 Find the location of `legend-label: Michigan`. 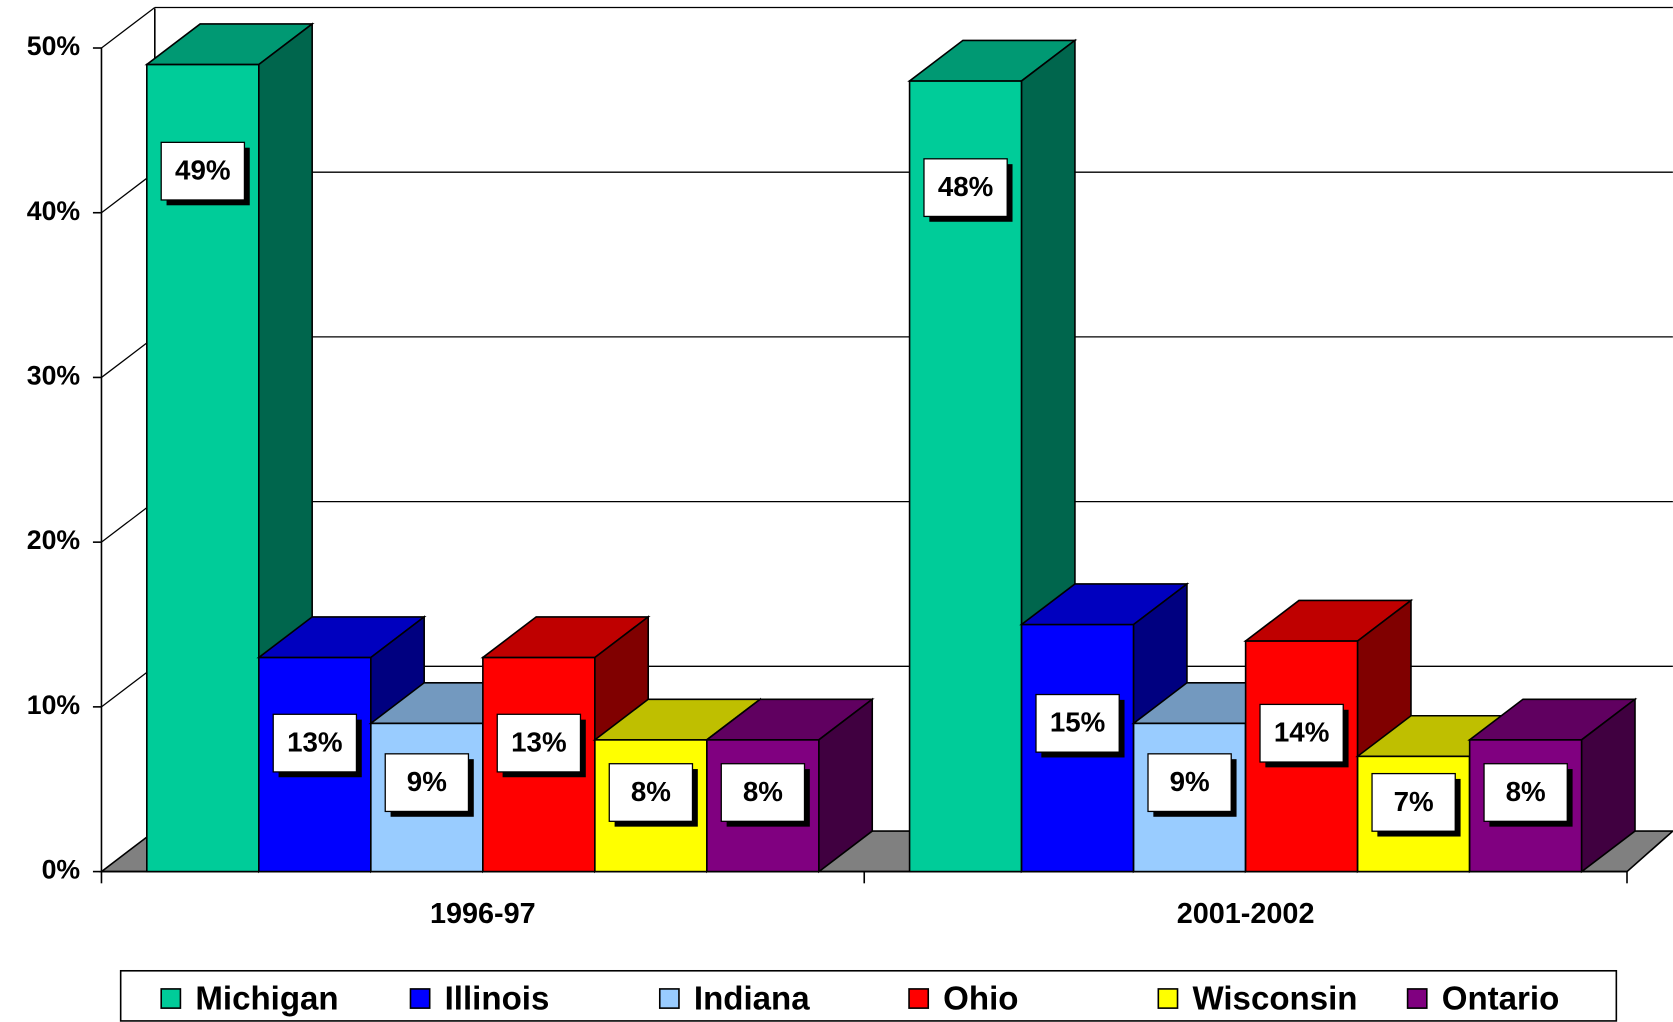

legend-label: Michigan is located at coordinates (266, 998).